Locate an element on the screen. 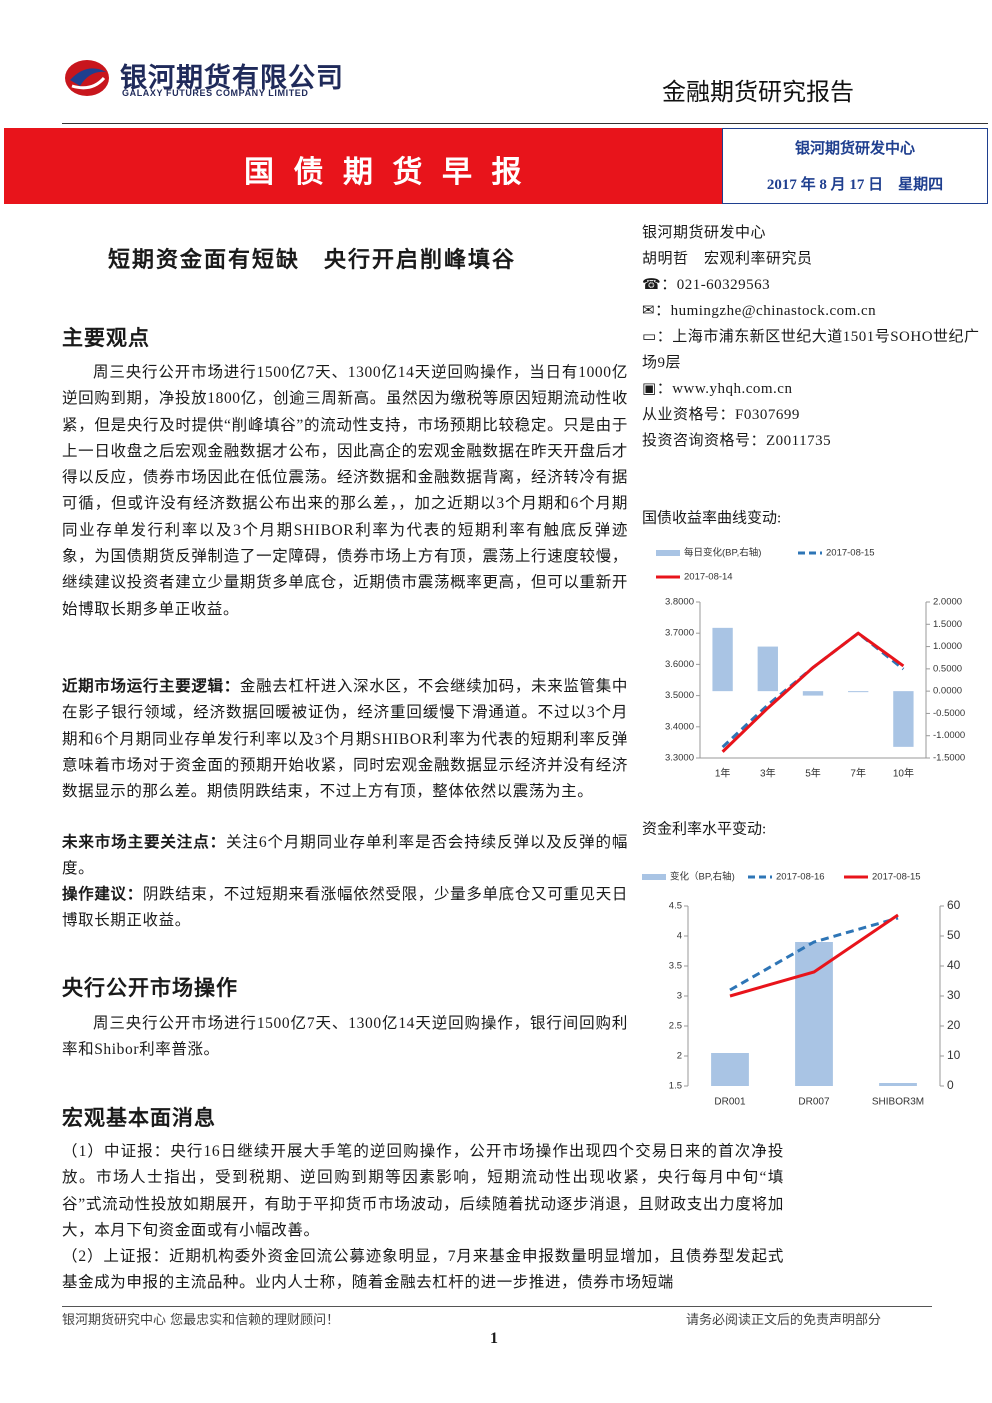 Image resolution: width=992 pixels, height=1403 pixels. icon: ☎ is located at coordinates (652, 285).